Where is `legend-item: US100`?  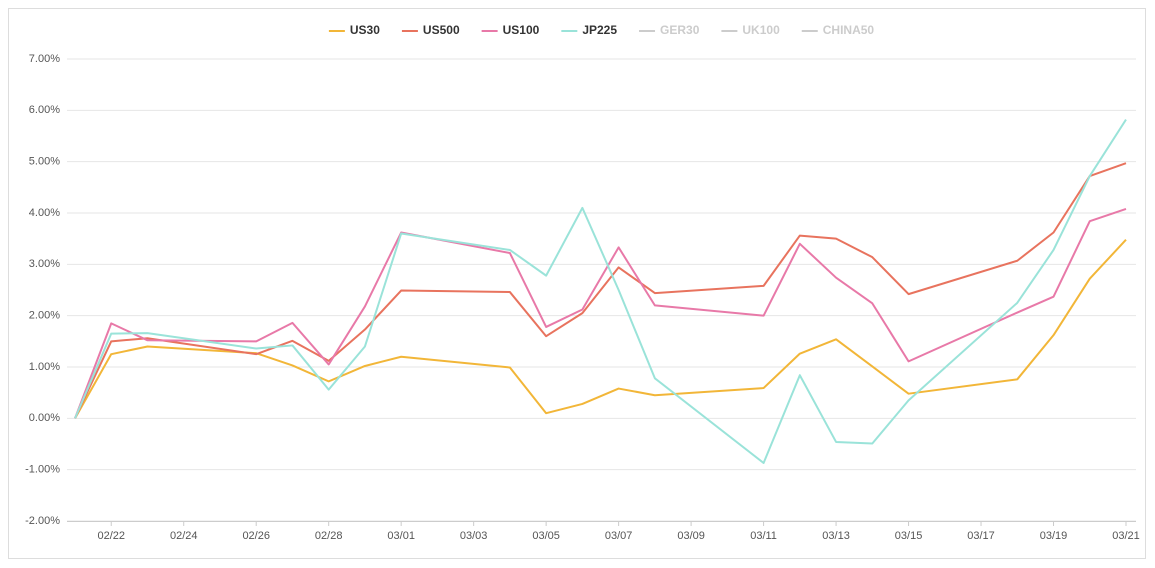 legend-item: US100 is located at coordinates (510, 30).